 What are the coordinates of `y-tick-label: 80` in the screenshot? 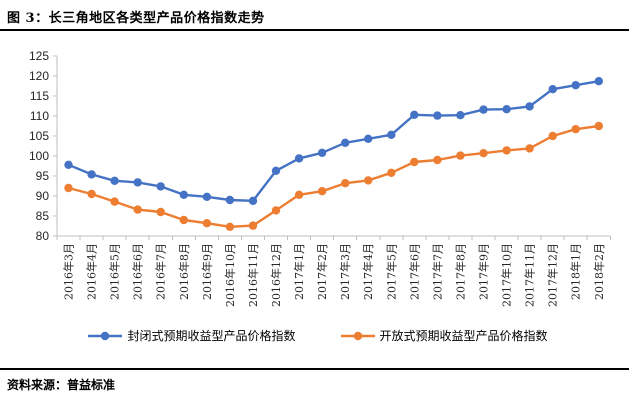 It's located at (43, 236).